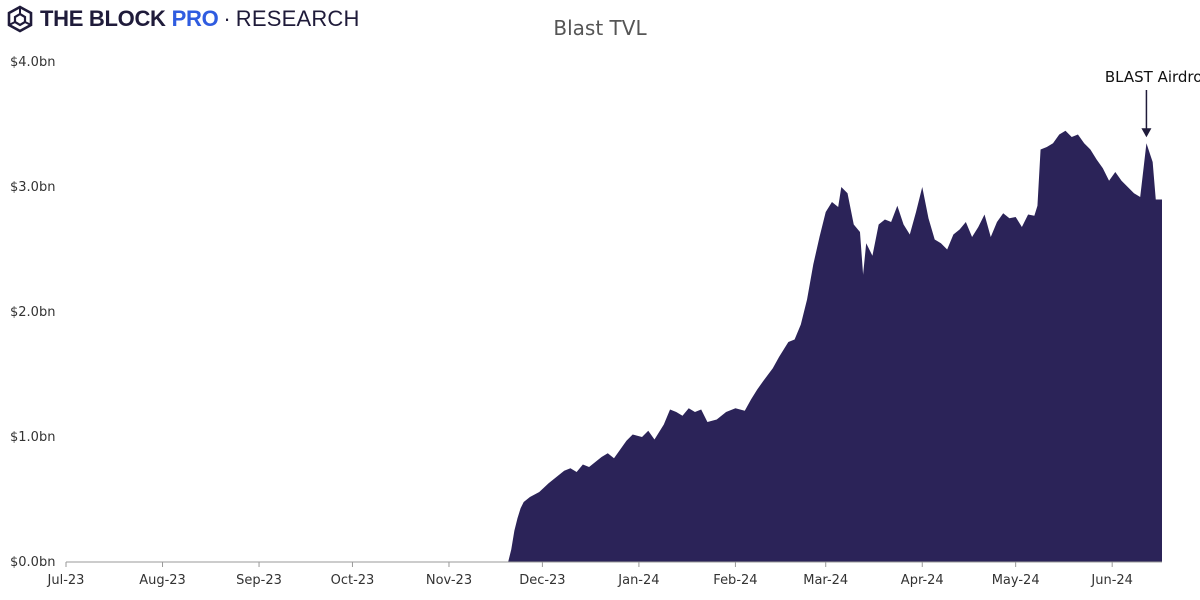  I want to click on y-tick-label: $1.0bn, so click(32, 437).